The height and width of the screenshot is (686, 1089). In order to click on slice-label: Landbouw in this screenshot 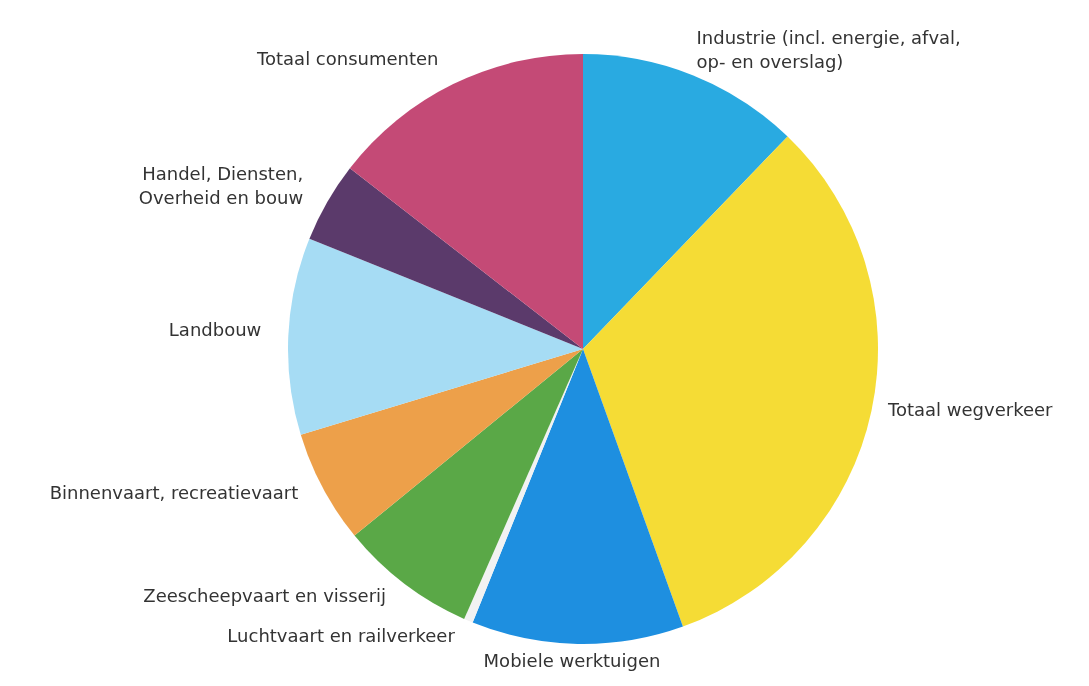, I will do `click(215, 330)`.